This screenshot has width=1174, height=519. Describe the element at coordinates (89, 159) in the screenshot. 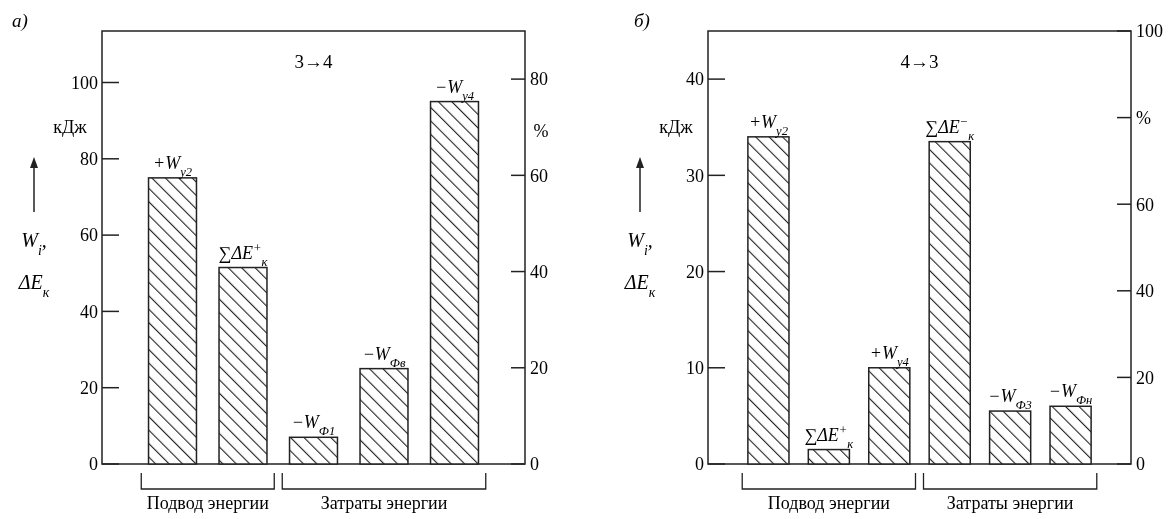

I see `y-tick-label: 80` at that location.